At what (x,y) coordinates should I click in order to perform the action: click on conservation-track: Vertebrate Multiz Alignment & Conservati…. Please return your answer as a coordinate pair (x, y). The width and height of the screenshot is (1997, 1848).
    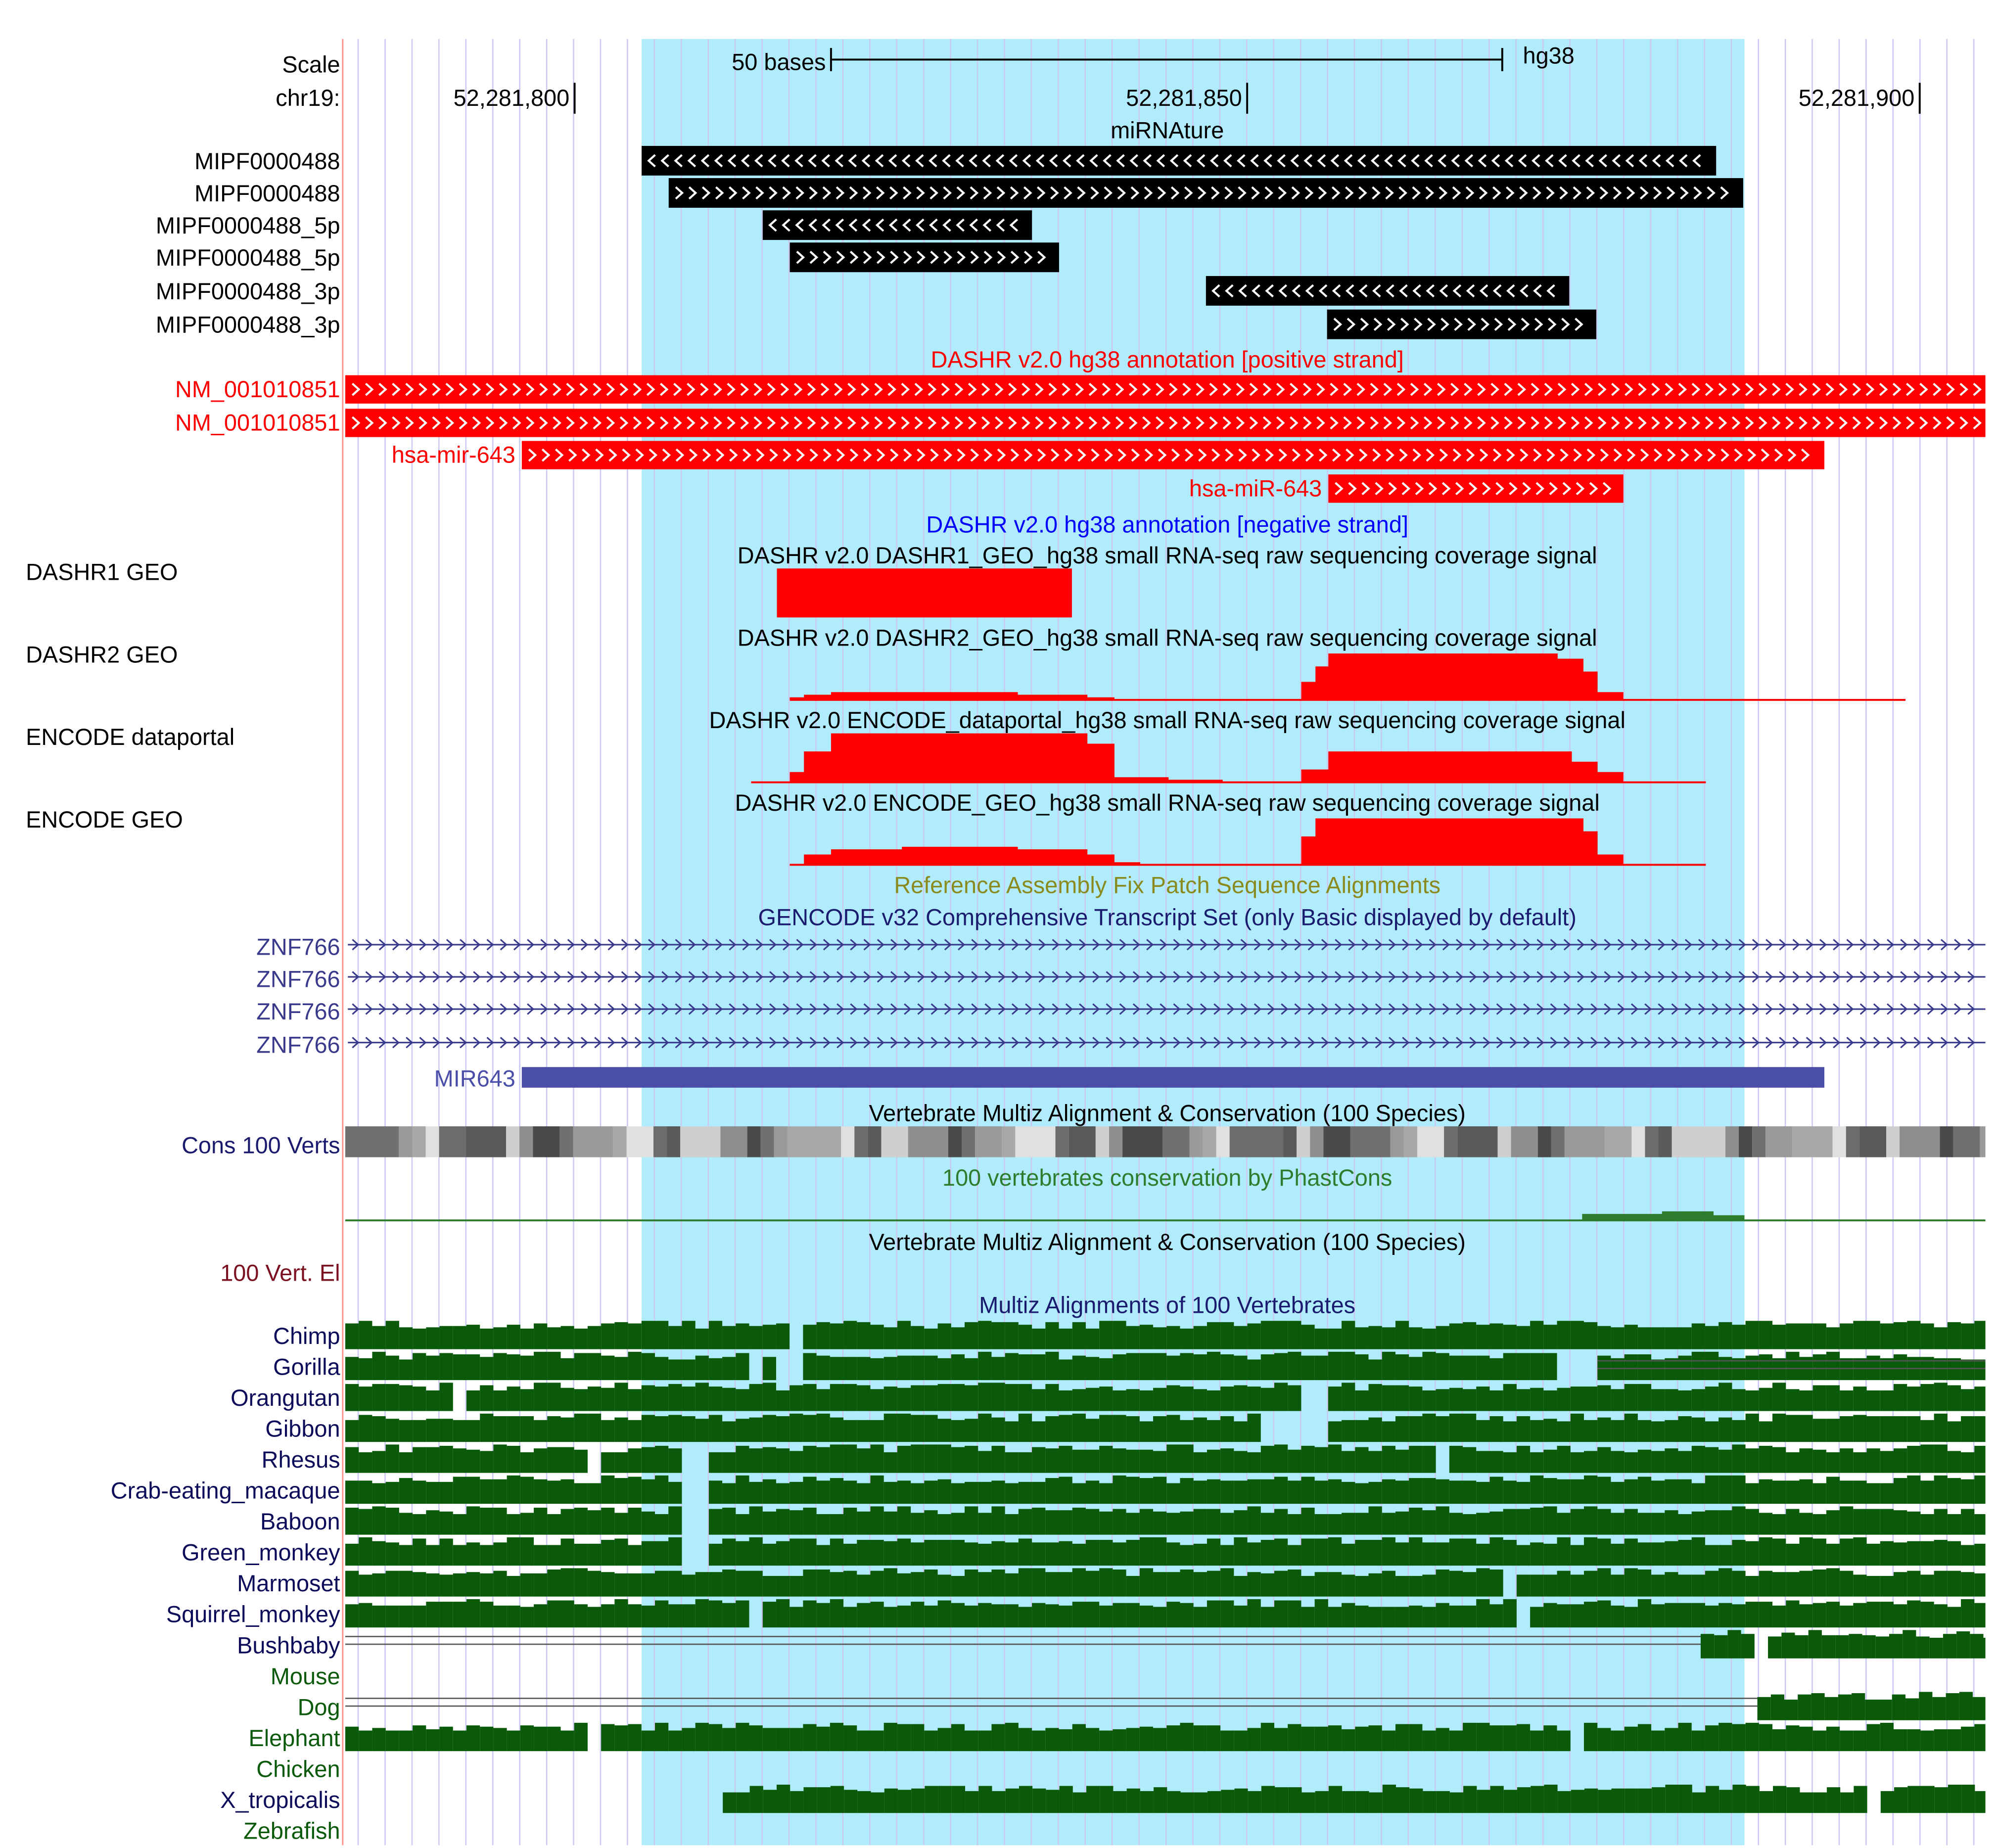
    Looking at the image, I should click on (824, 1209).